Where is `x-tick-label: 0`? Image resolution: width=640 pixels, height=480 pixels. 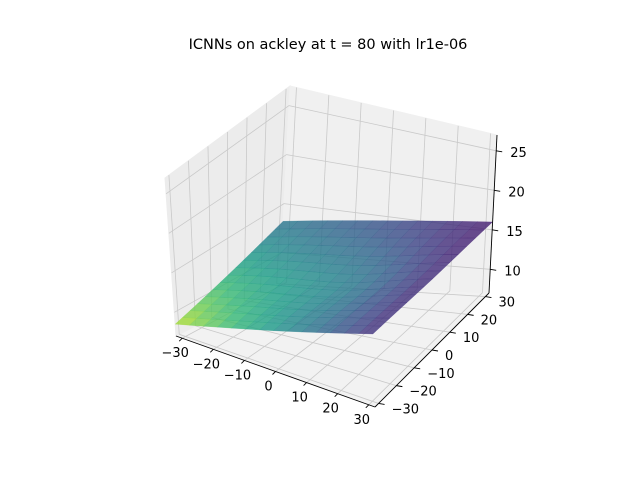
x-tick-label: 0 is located at coordinates (268, 387).